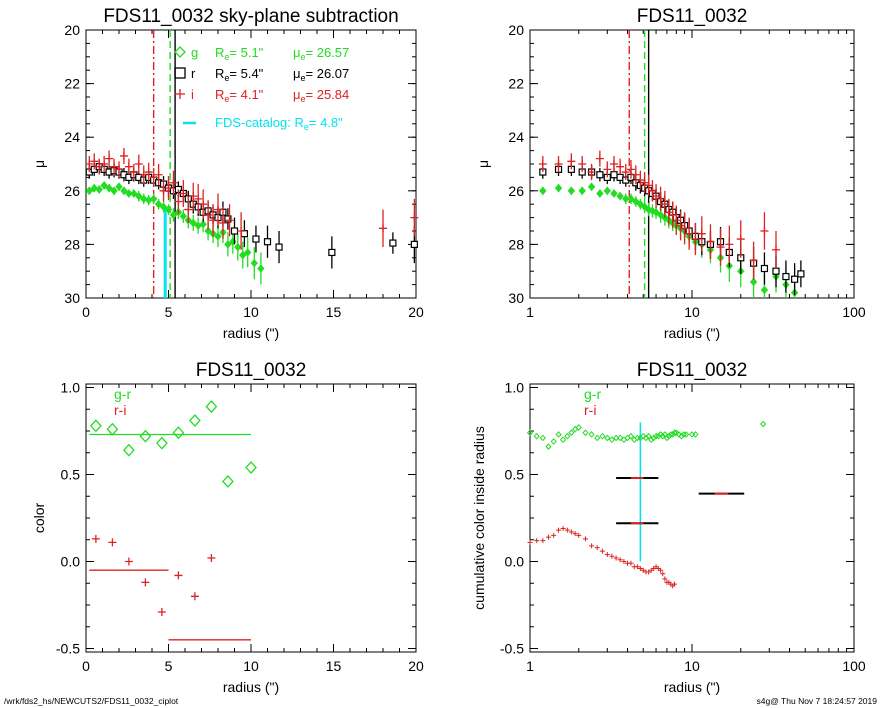  What do you see at coordinates (602, 557) in the screenshot?
I see `series-i` at bounding box center [602, 557].